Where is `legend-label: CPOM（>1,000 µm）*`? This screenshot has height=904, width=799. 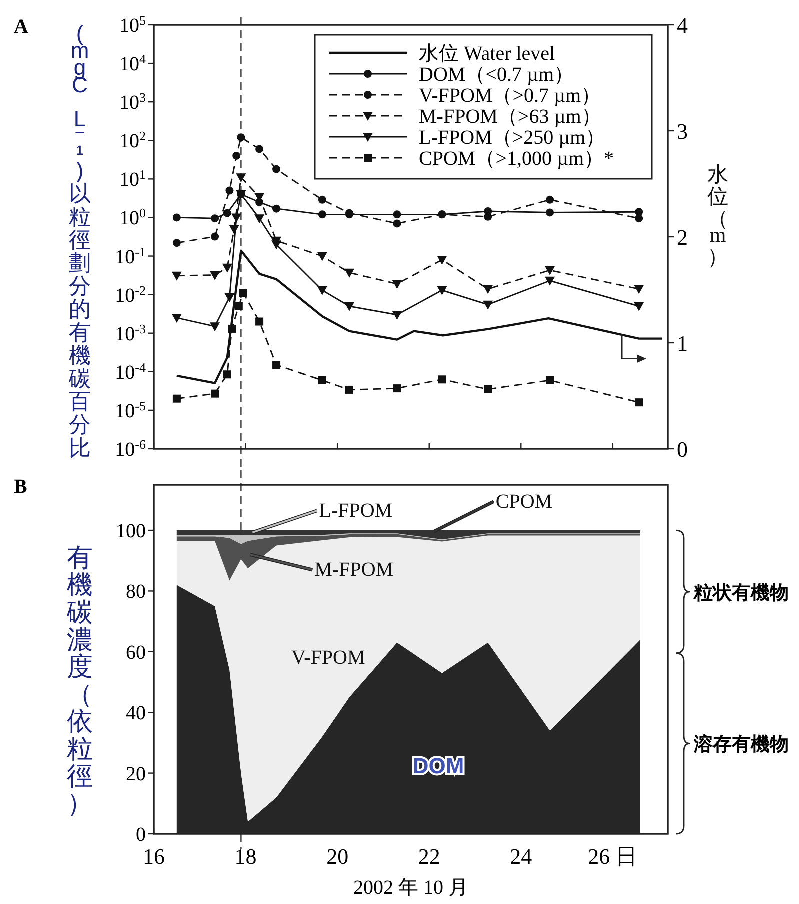 legend-label: CPOM（>1,000 µm）* is located at coordinates (516, 159).